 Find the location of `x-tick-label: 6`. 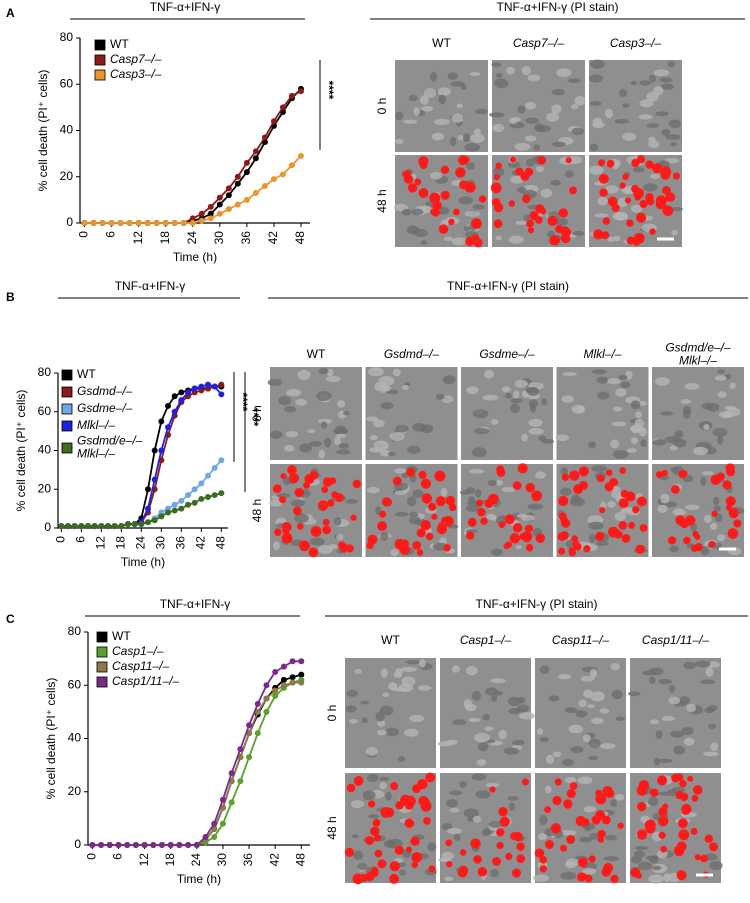

x-tick-label: 6 is located at coordinates (118, 856).